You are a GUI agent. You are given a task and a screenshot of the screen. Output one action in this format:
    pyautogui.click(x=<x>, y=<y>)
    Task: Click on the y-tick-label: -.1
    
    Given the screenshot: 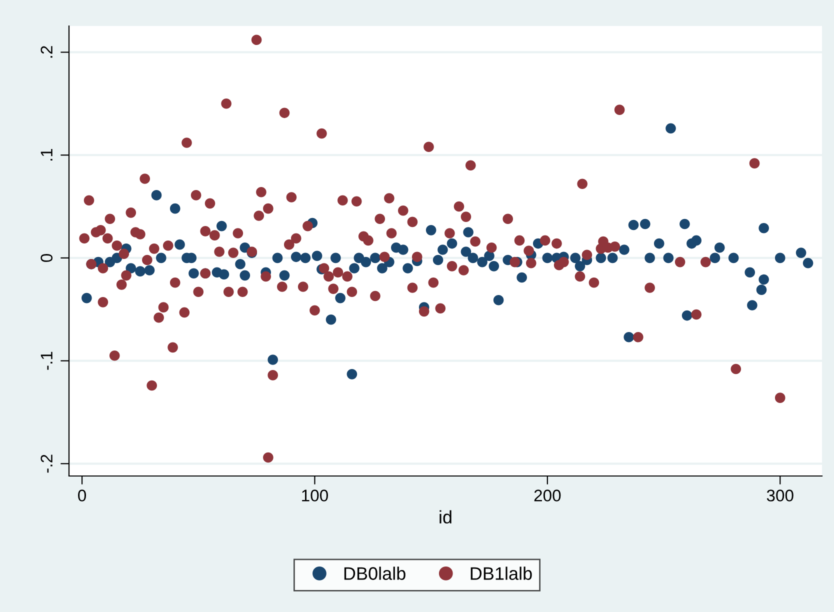 What is the action you would take?
    pyautogui.click(x=46, y=361)
    